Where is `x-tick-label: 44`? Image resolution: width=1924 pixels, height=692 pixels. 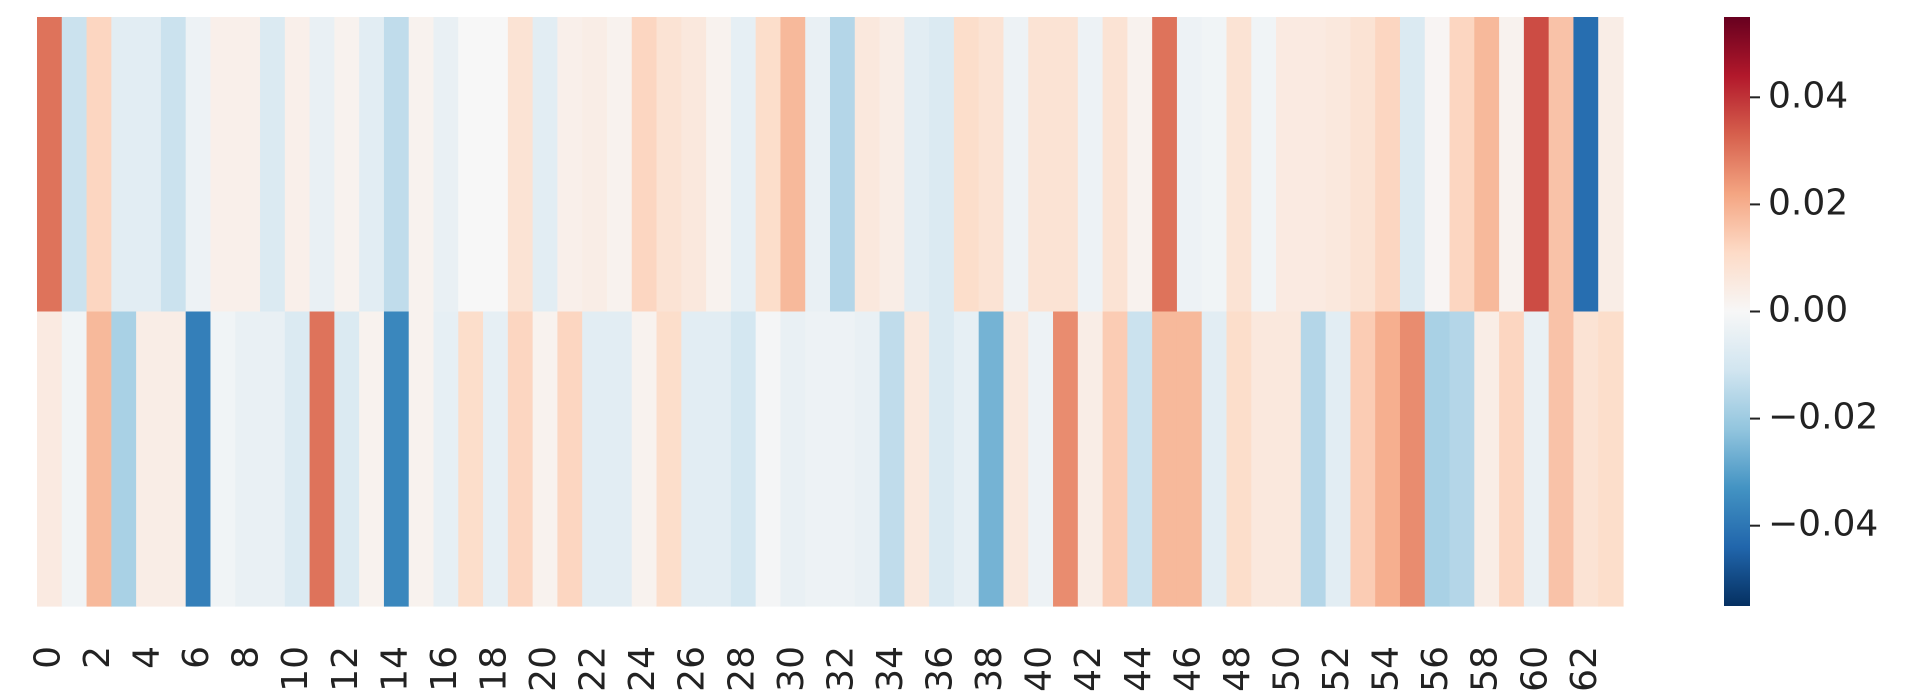
x-tick-label: 44 is located at coordinates (1138, 669).